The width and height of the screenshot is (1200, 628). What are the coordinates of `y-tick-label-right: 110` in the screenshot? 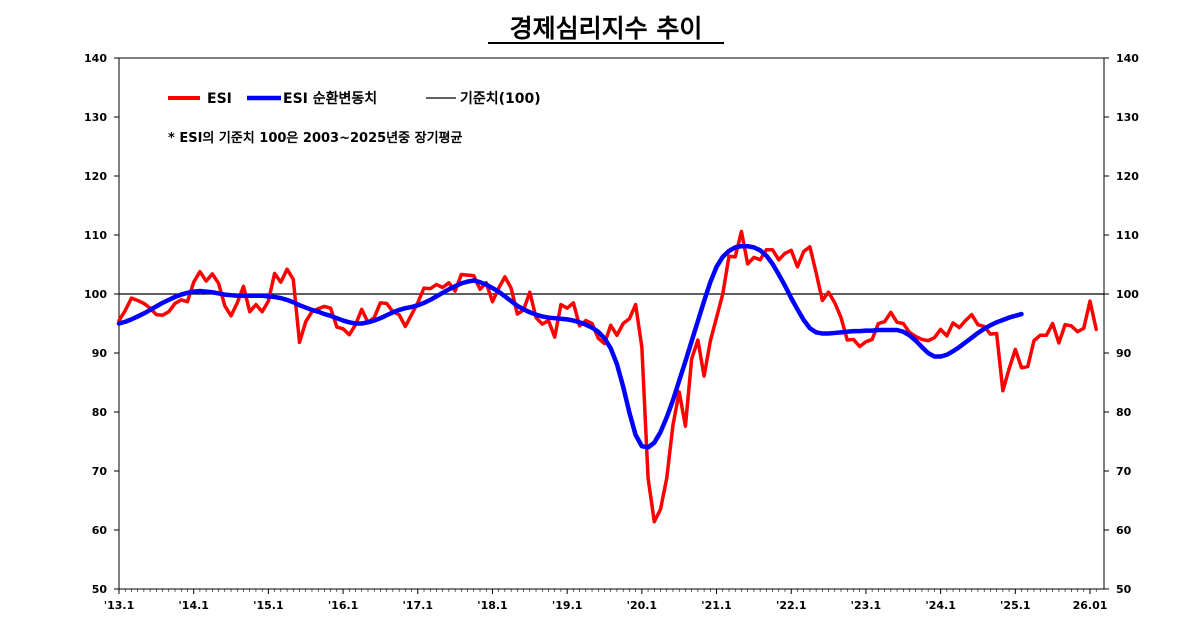 It's located at (1127, 235).